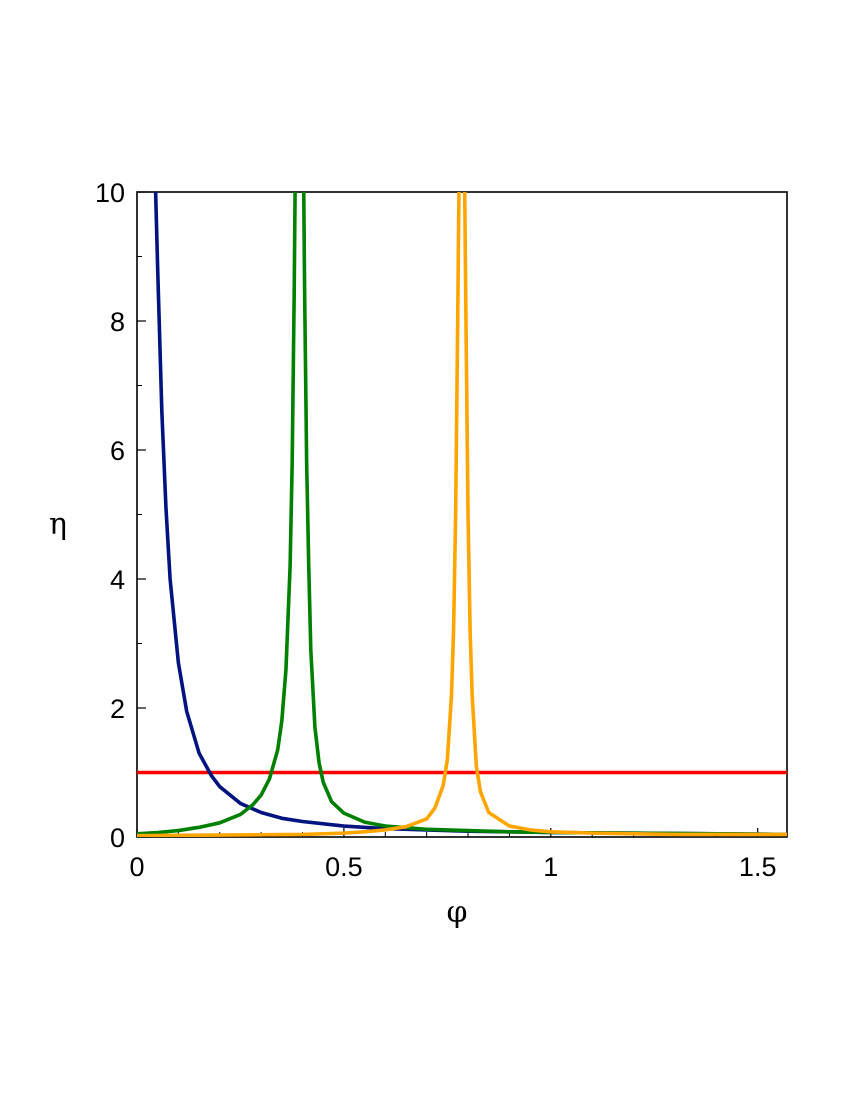 The width and height of the screenshot is (850, 1100). What do you see at coordinates (758, 867) in the screenshot?
I see `x-tick-label: 1.5` at bounding box center [758, 867].